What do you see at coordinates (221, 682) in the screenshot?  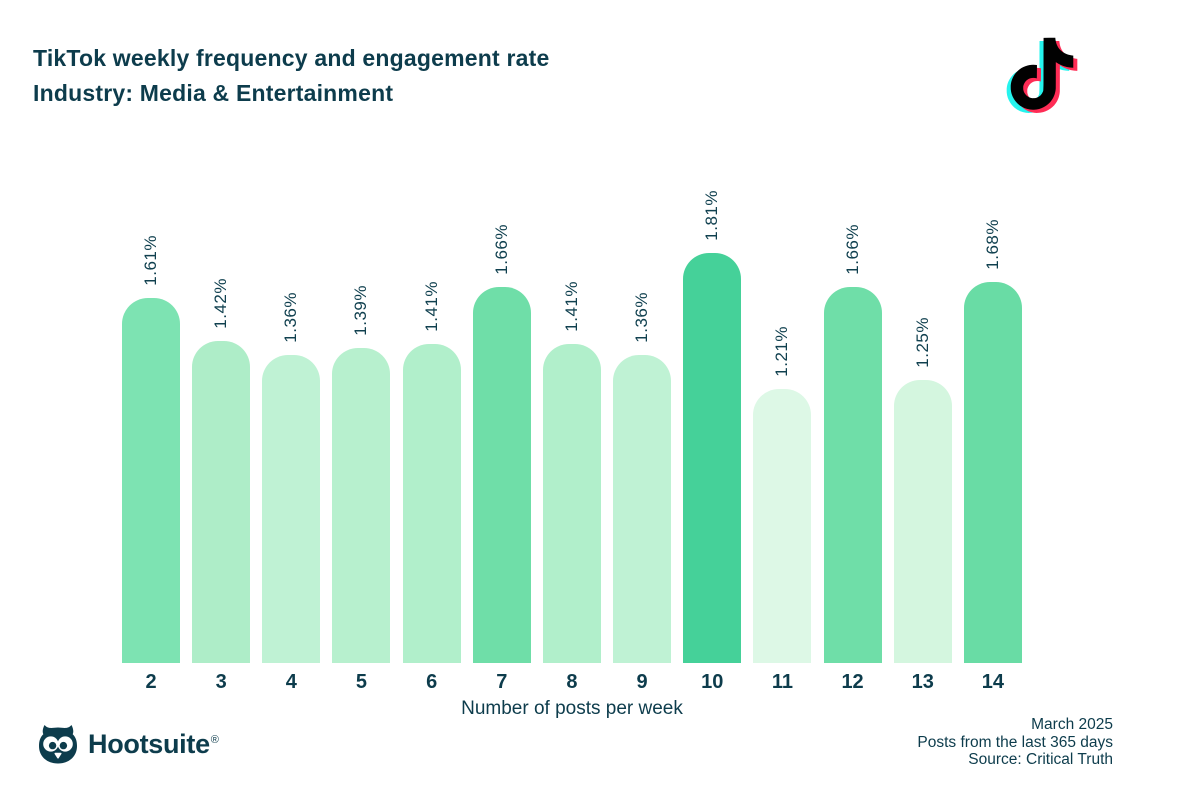 I see `x-tick-label: 3` at bounding box center [221, 682].